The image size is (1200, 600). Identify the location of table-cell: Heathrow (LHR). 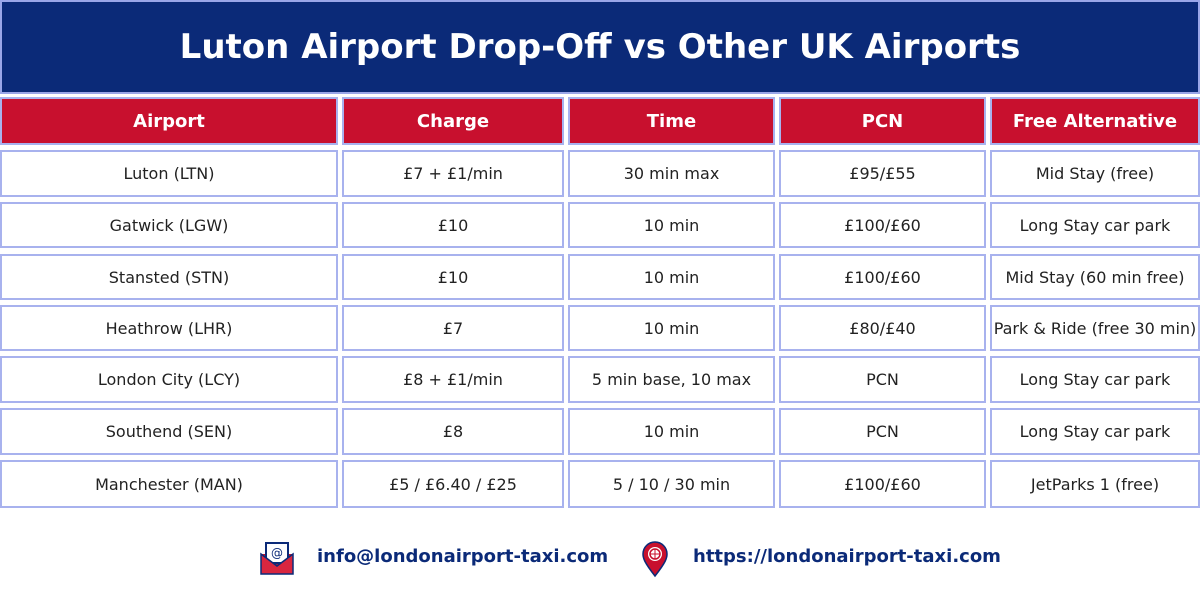
(169, 328).